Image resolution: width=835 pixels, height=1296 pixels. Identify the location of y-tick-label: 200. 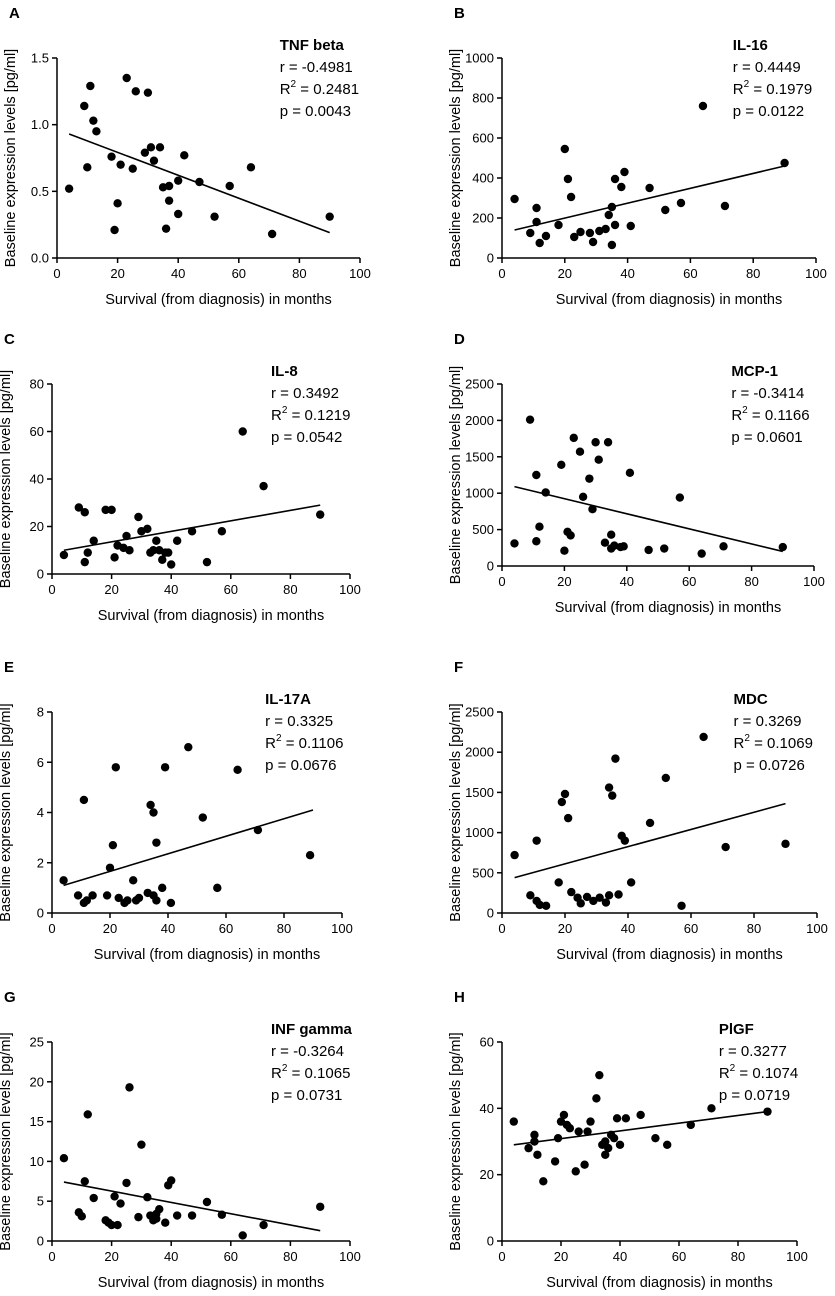
(483, 218).